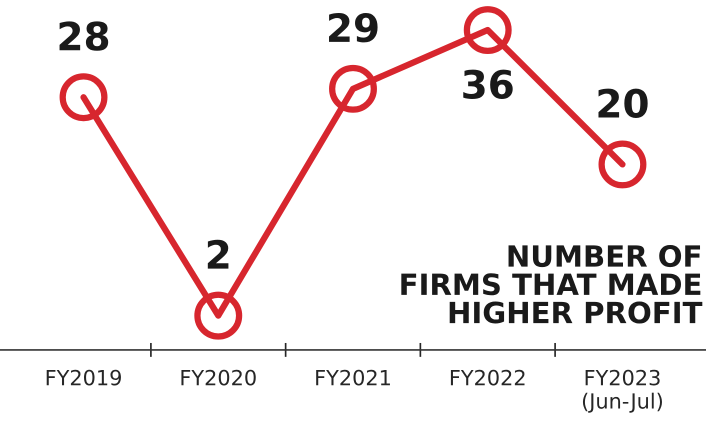  Describe the element at coordinates (353, 378) in the screenshot. I see `x-tick-label: FY2021` at that location.